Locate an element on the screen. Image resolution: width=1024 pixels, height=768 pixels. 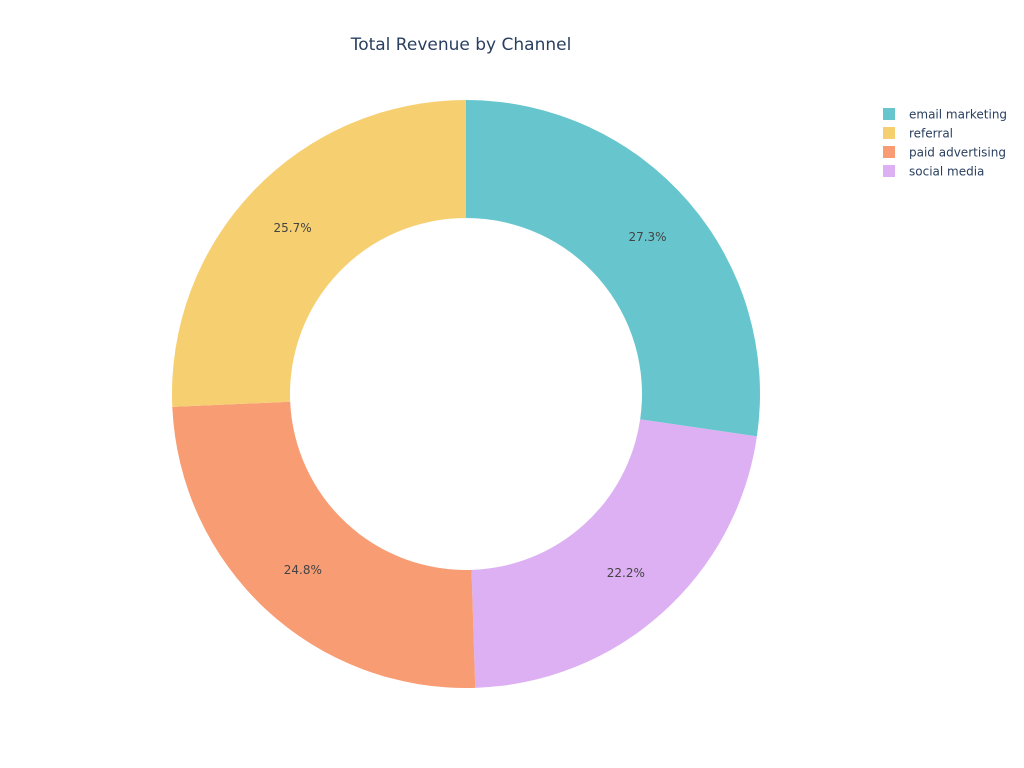
legend-item-social-media: social media is located at coordinates (933, 172).